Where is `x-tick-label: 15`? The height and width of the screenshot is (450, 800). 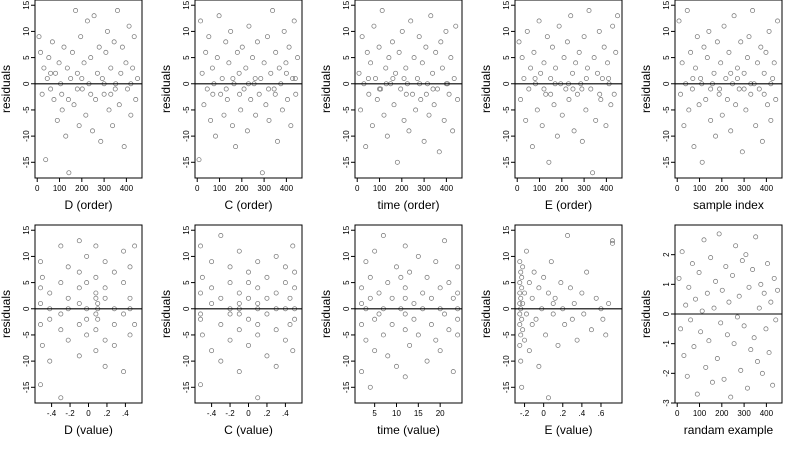 x-tick-label: 15 is located at coordinates (418, 413).